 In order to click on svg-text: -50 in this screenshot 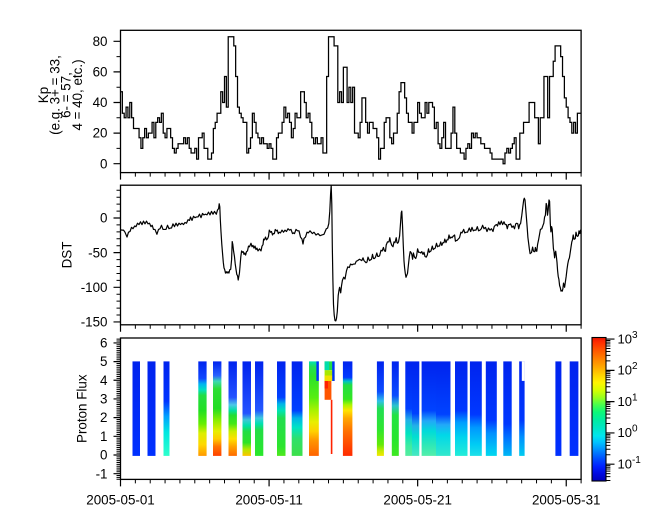, I will do `click(97, 252)`.